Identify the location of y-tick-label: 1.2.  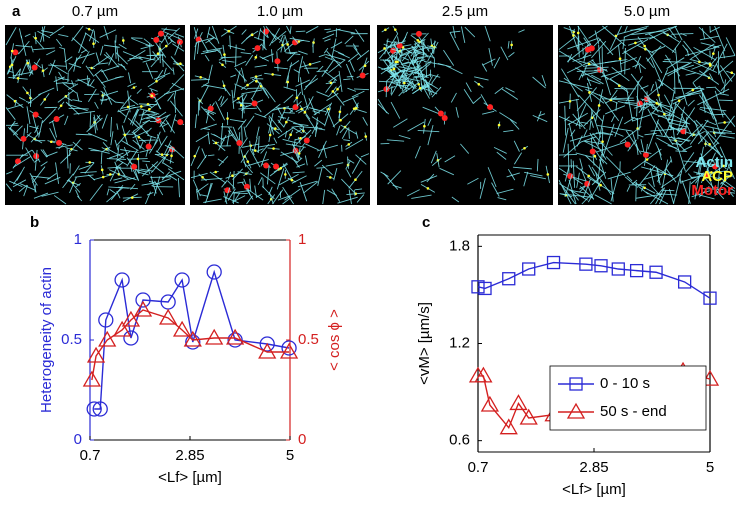
(459, 342).